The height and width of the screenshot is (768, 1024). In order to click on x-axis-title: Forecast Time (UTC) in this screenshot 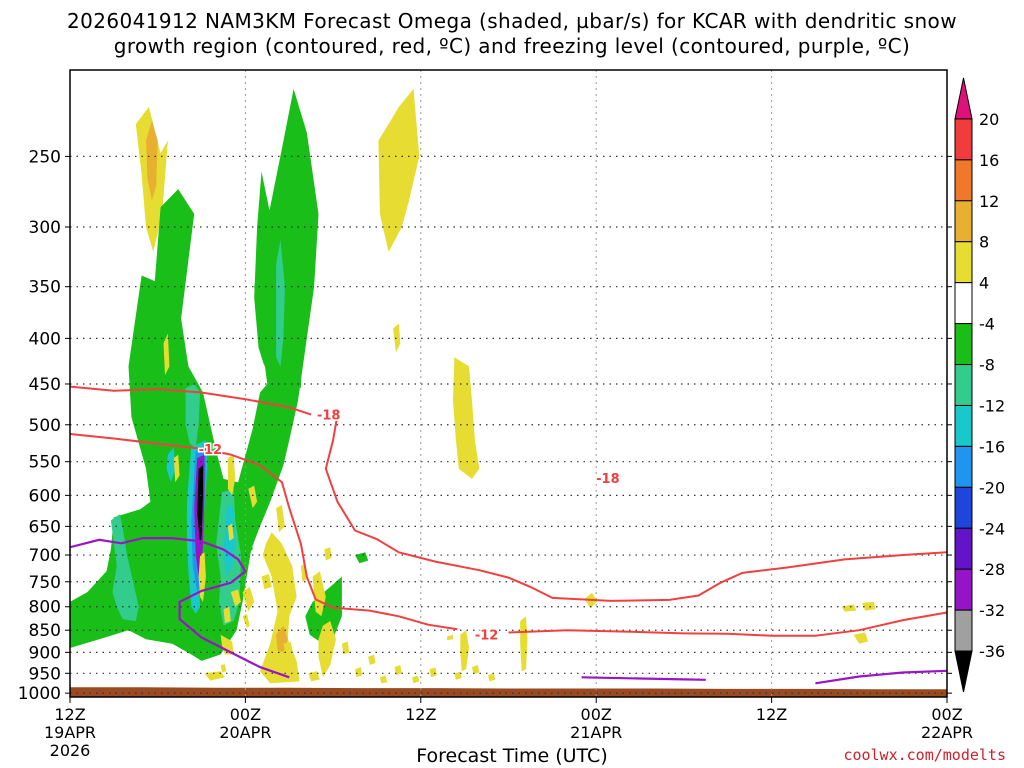, I will do `click(512, 756)`.